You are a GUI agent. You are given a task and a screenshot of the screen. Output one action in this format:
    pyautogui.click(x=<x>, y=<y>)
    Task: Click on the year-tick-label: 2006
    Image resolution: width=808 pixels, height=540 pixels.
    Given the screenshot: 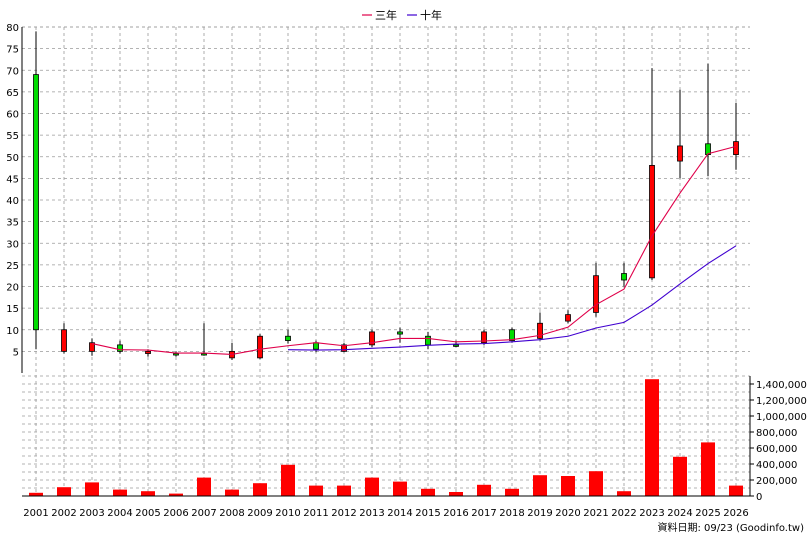 What is the action you would take?
    pyautogui.click(x=175, y=513)
    